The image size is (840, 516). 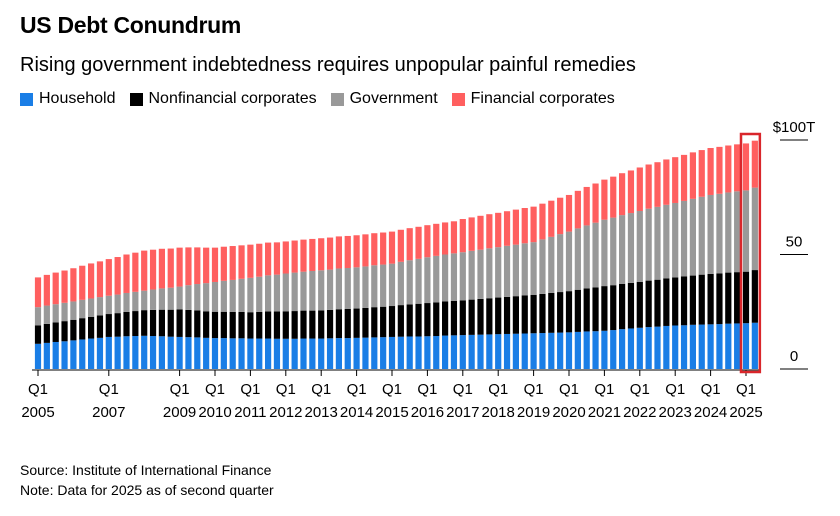 What do you see at coordinates (391, 412) in the screenshot?
I see `x-tick-label-year: 2015` at bounding box center [391, 412].